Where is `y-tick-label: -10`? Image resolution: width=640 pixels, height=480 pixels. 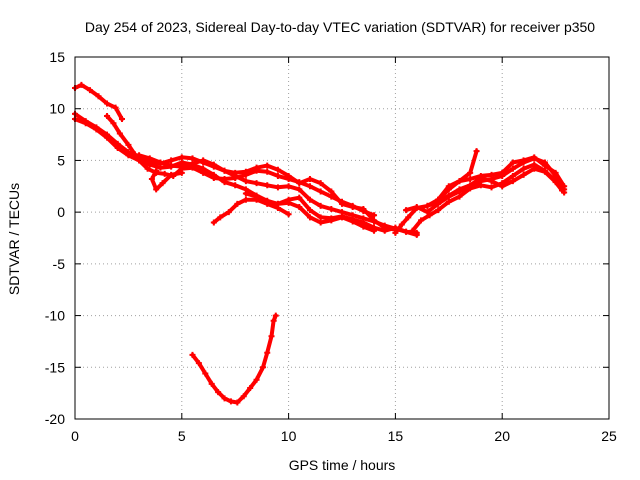 y-tick-label: -10 is located at coordinates (55, 316).